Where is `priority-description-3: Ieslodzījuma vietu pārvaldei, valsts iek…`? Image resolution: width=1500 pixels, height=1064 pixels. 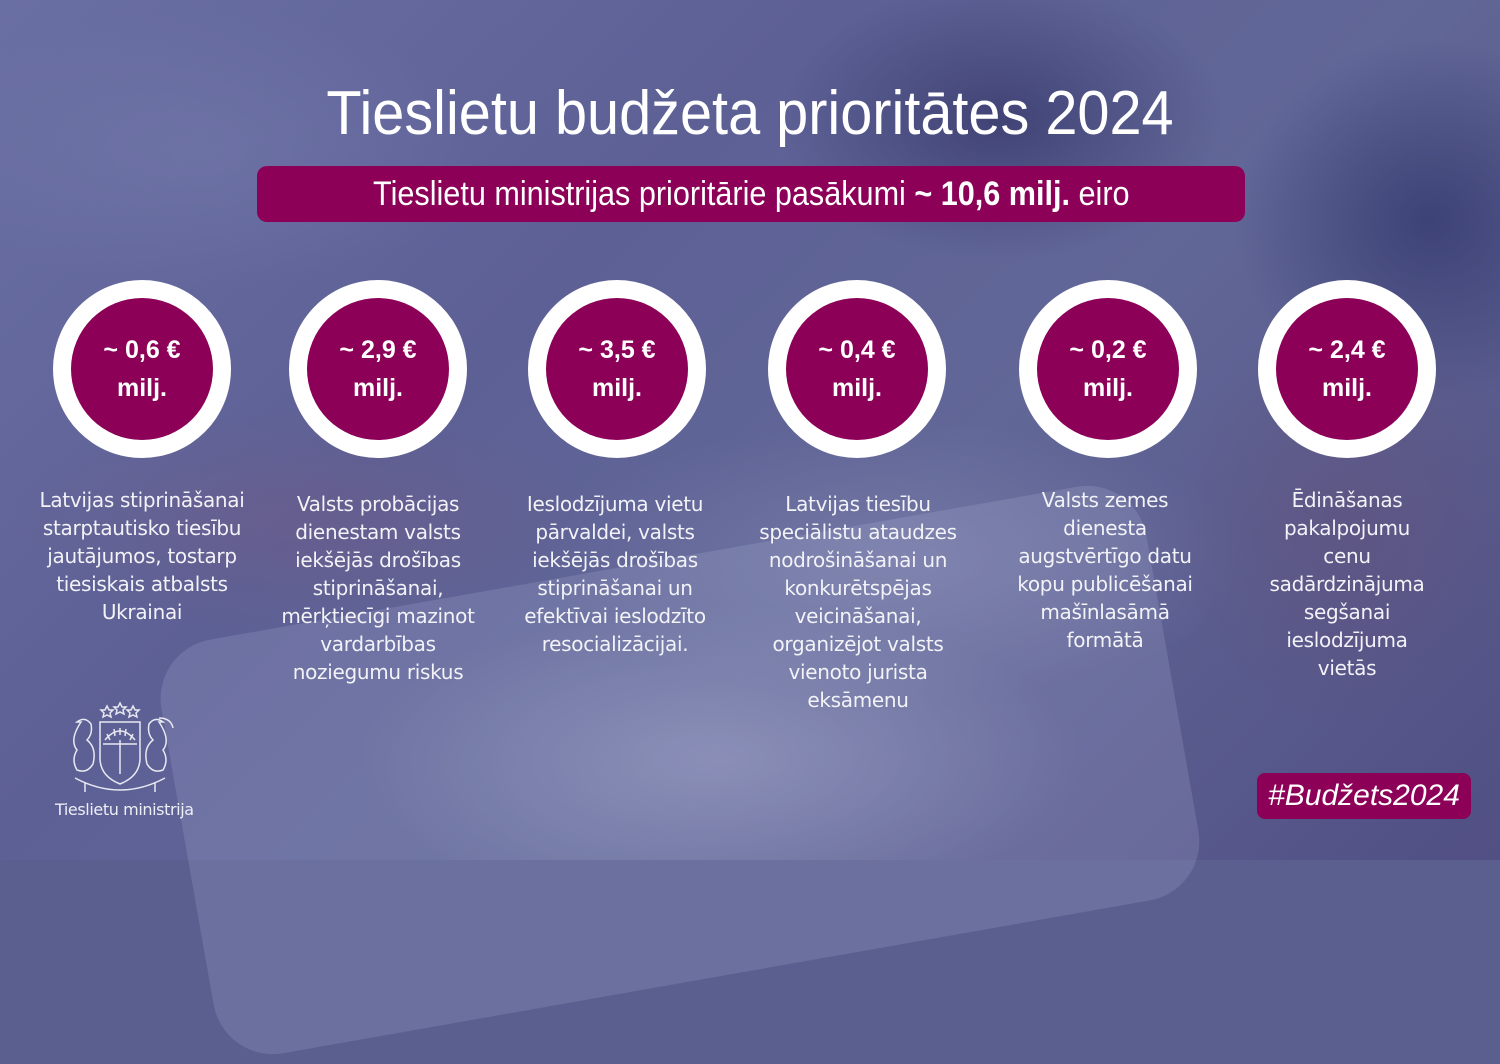
priority-description-3: Ieslodzījuma vietu pārvaldei, valsts iek… is located at coordinates (615, 574).